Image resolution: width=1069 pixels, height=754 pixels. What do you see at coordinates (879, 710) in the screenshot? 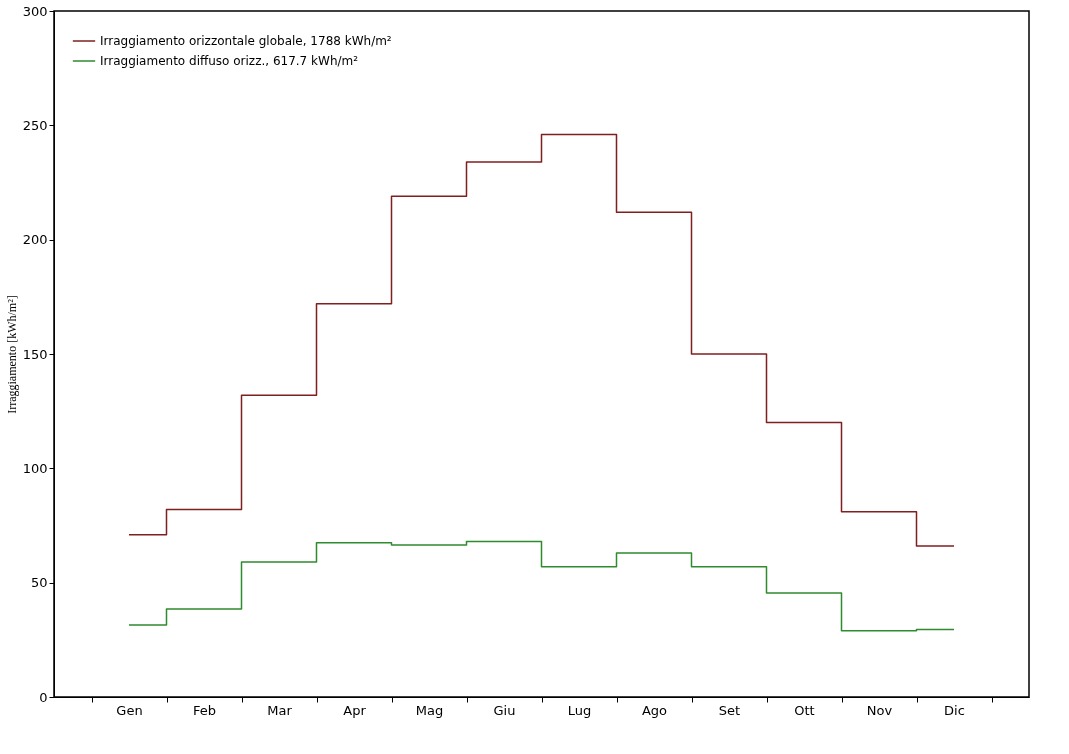
I see `x-tick-label: Nov` at bounding box center [879, 710].